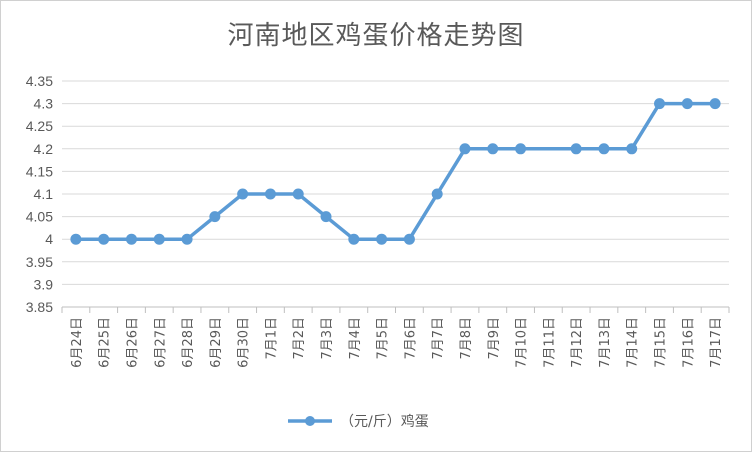 The height and width of the screenshot is (452, 752). What do you see at coordinates (494, 338) in the screenshot?
I see `x-tick-label: 7月9日` at bounding box center [494, 338].